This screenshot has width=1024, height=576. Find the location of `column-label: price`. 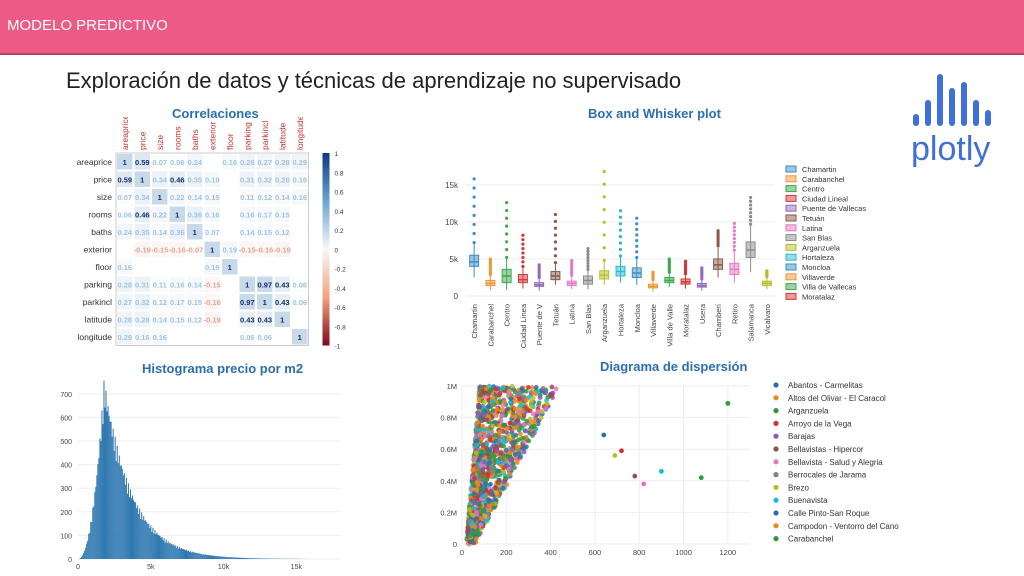

column-label: price is located at coordinates (142, 140).